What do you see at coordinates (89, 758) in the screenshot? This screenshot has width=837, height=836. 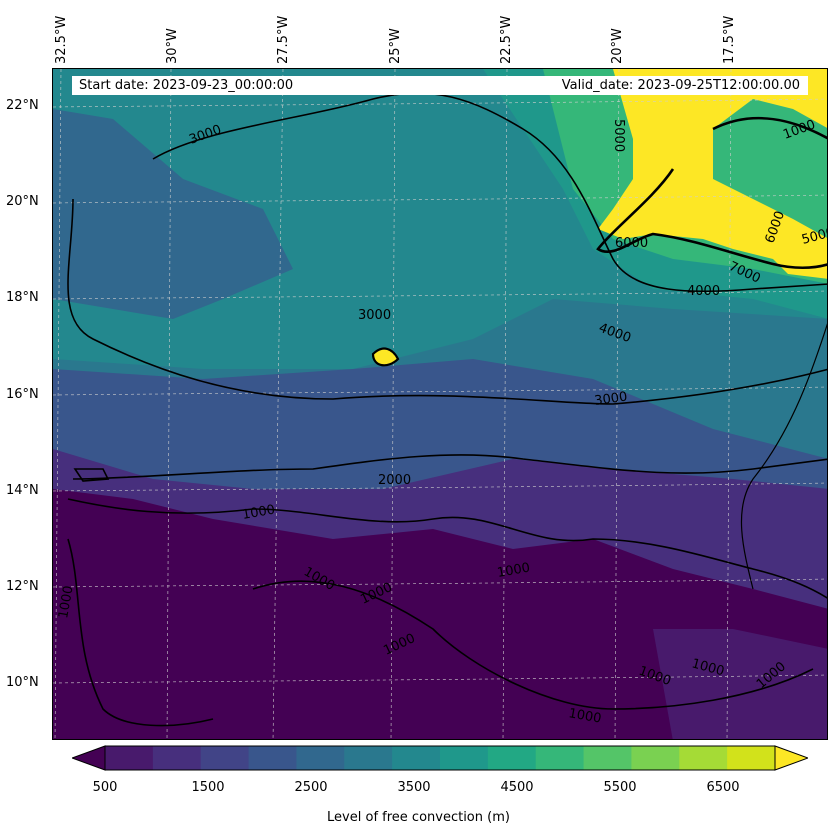 I see `colorbar-extend-low` at bounding box center [89, 758].